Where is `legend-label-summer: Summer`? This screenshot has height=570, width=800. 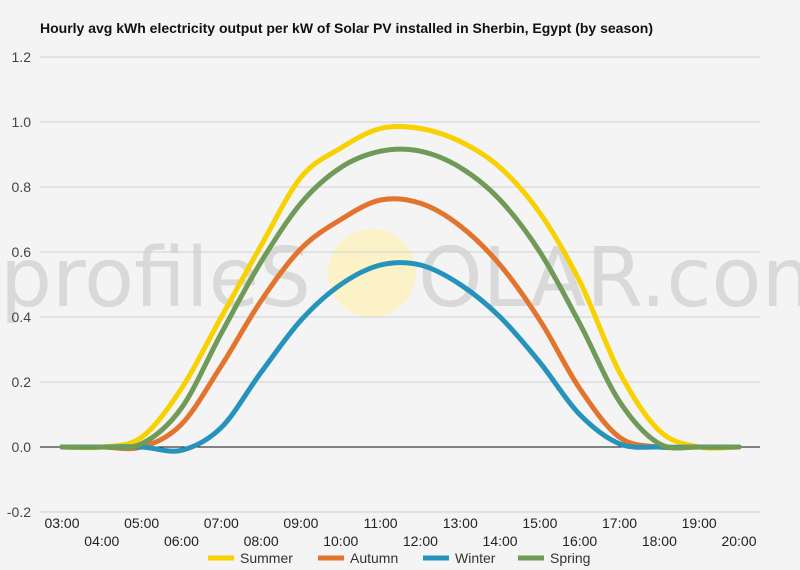 legend-label-summer: Summer is located at coordinates (266, 558).